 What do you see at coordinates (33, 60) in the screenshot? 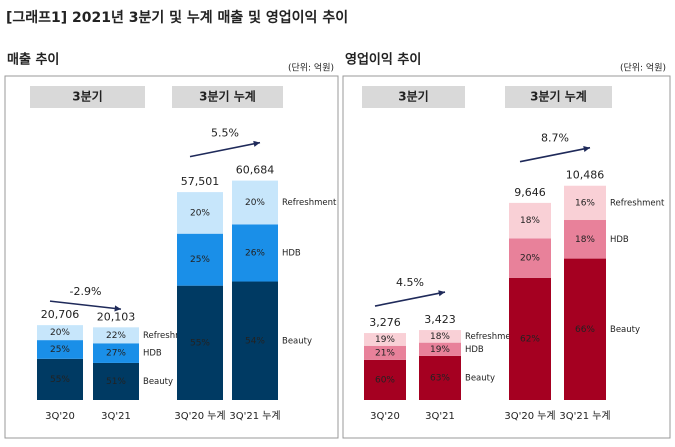
I see `chart-title: 매출 추이` at bounding box center [33, 60].